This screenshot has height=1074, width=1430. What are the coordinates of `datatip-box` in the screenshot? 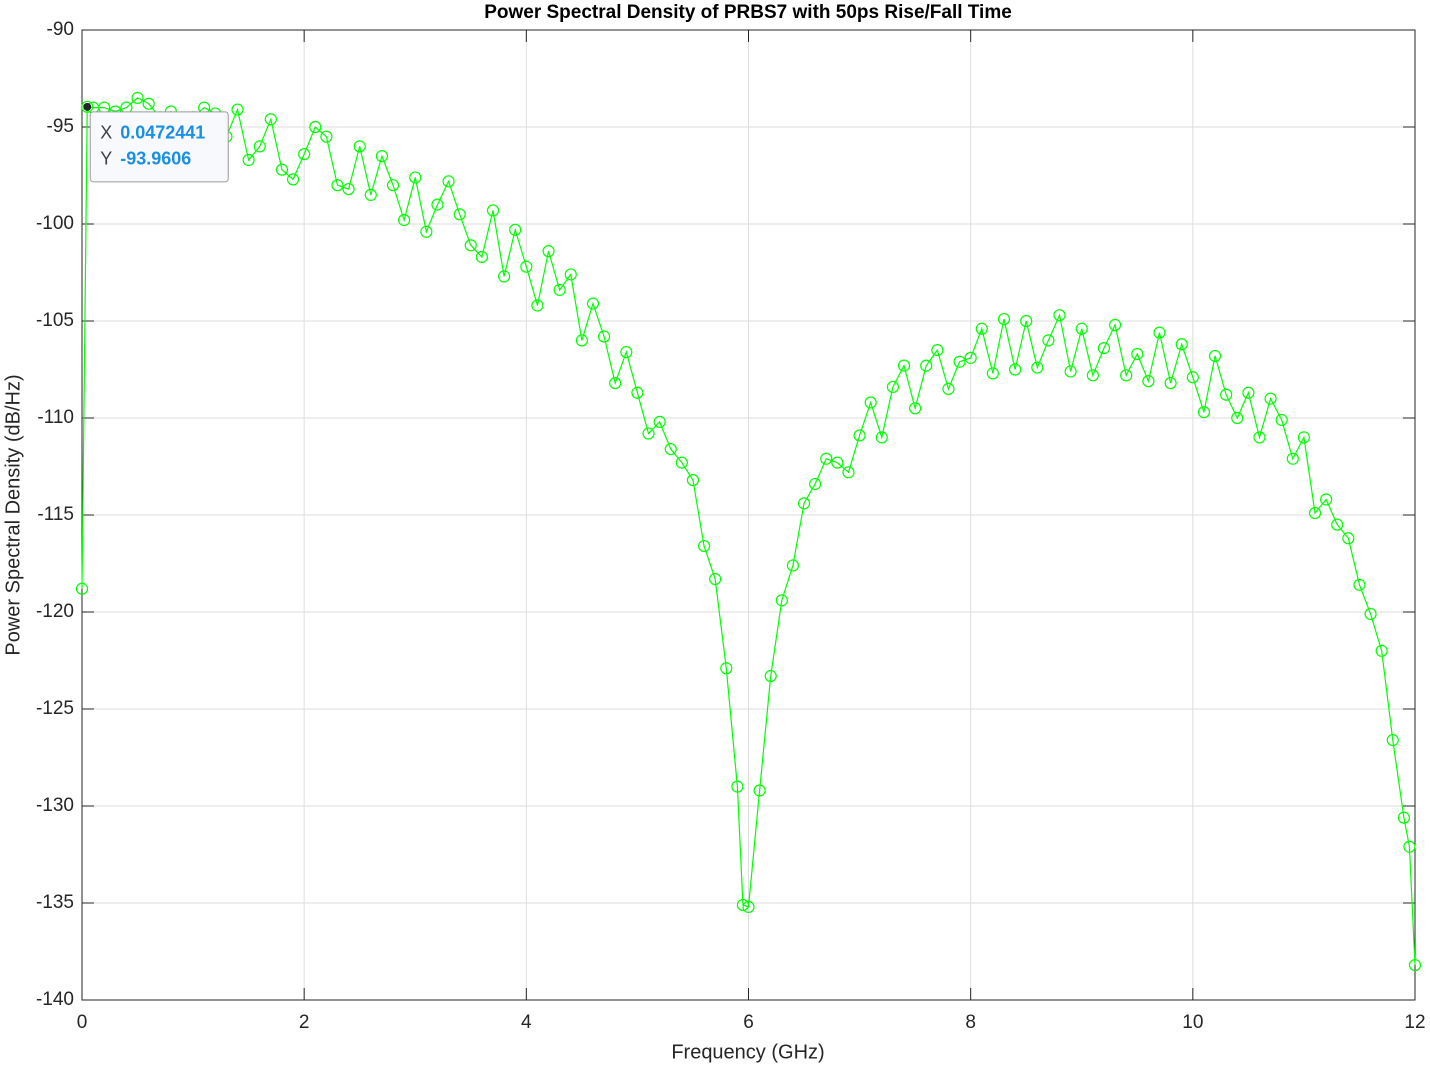 It's located at (159, 147).